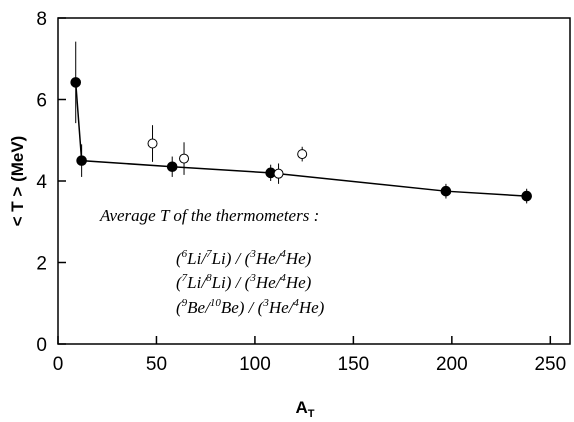 This screenshot has width=574, height=422. Describe the element at coordinates (156, 364) in the screenshot. I see `x-tick-label-1: 50` at that location.